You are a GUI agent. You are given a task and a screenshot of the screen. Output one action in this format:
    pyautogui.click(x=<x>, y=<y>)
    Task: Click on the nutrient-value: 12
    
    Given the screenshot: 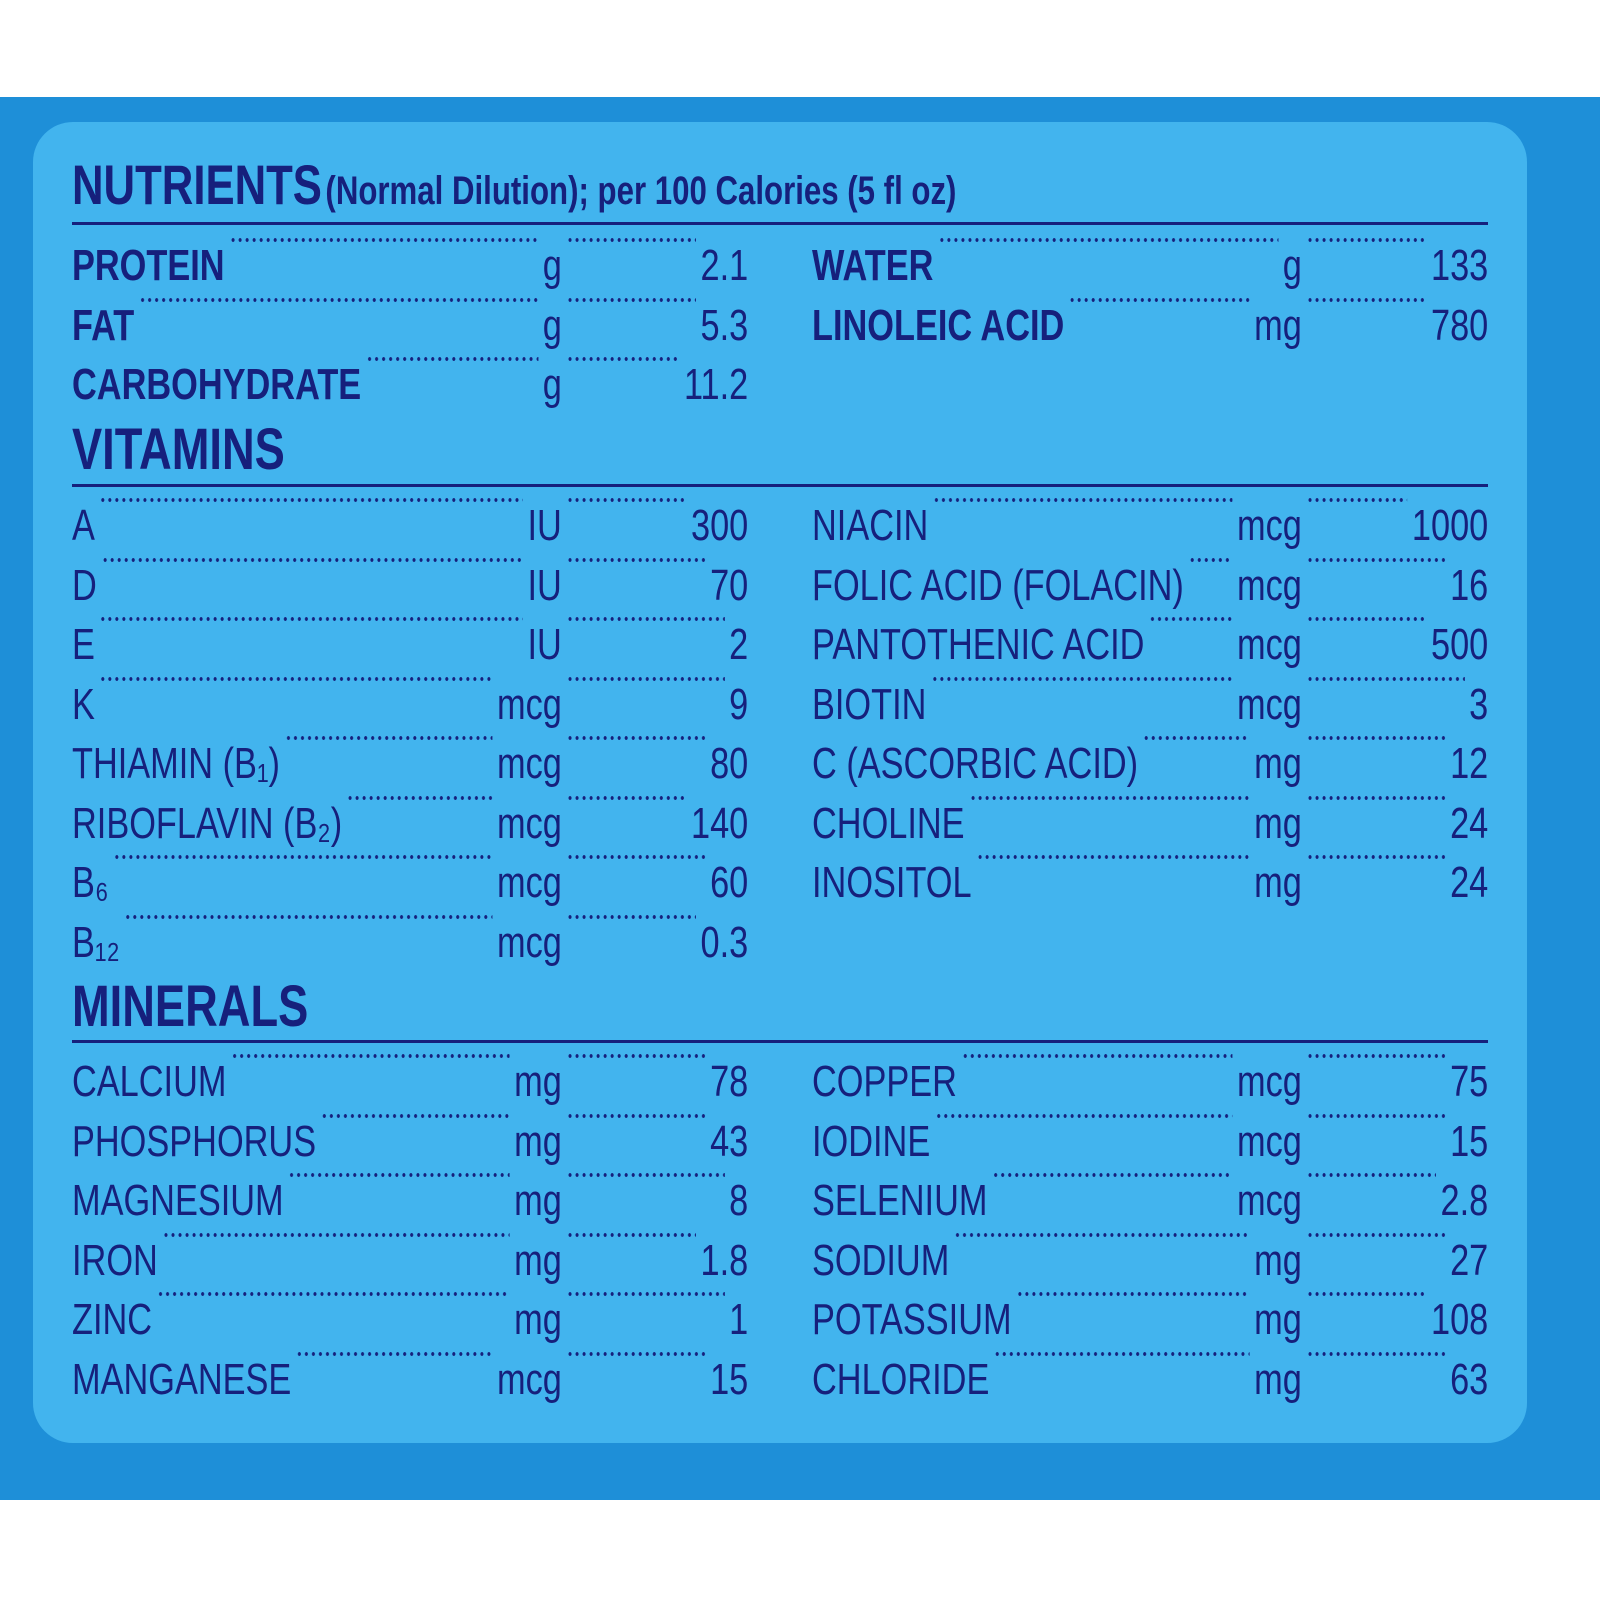 What is the action you would take?
    pyautogui.click(x=1469, y=763)
    